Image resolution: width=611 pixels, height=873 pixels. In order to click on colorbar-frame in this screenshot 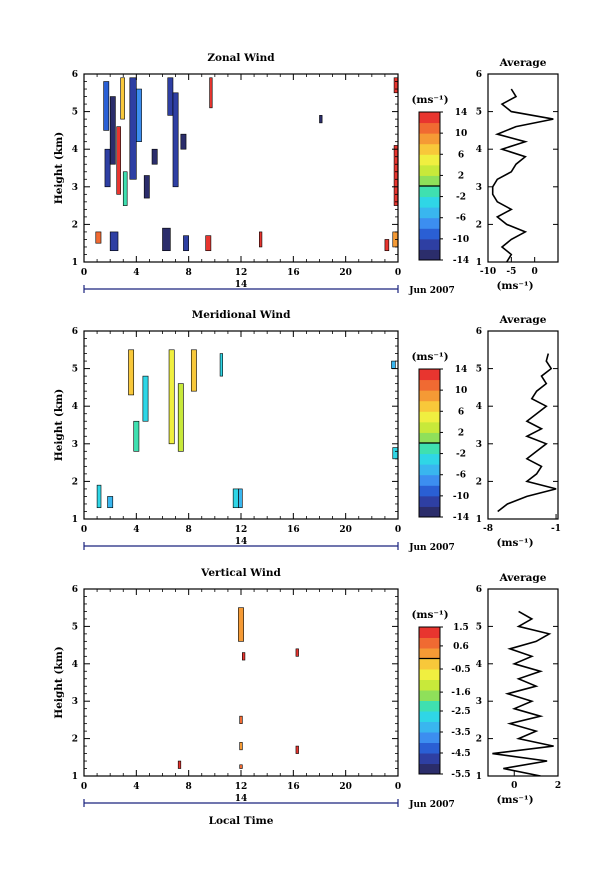, I will do `click(429, 700)`.